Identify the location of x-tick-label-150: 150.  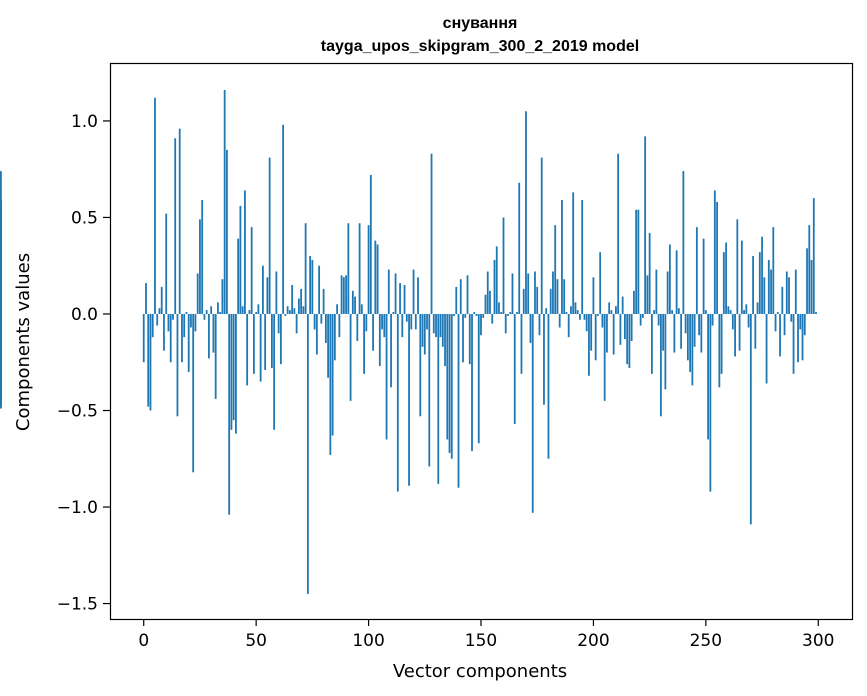
(481, 641).